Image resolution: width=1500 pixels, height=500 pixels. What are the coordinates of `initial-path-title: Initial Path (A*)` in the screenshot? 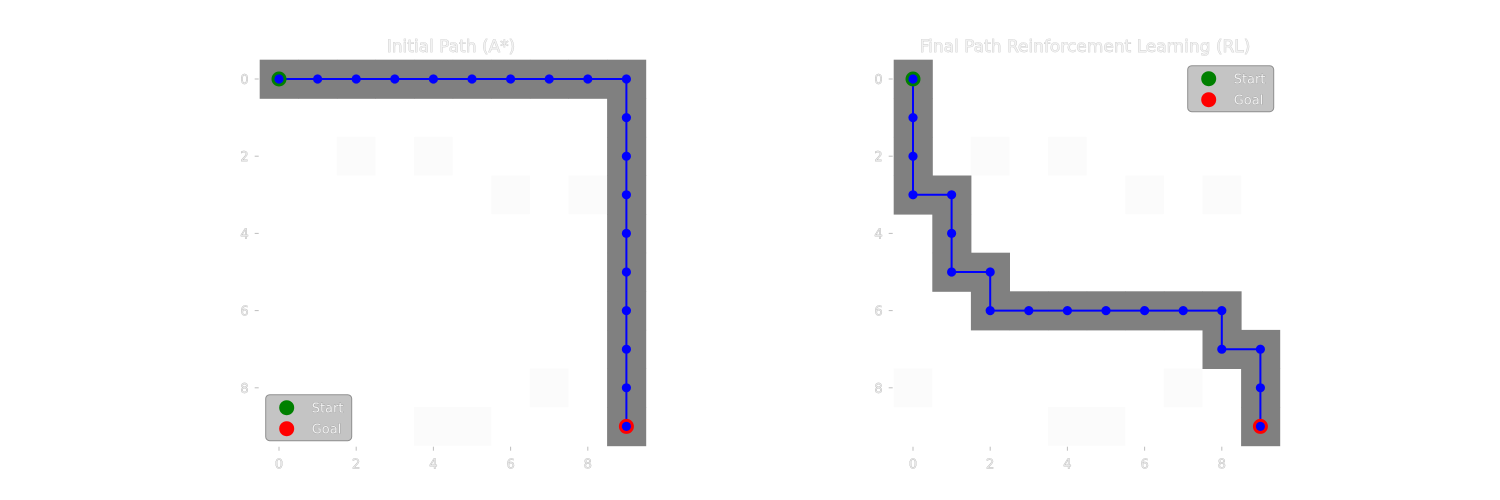 It's located at (451, 47).